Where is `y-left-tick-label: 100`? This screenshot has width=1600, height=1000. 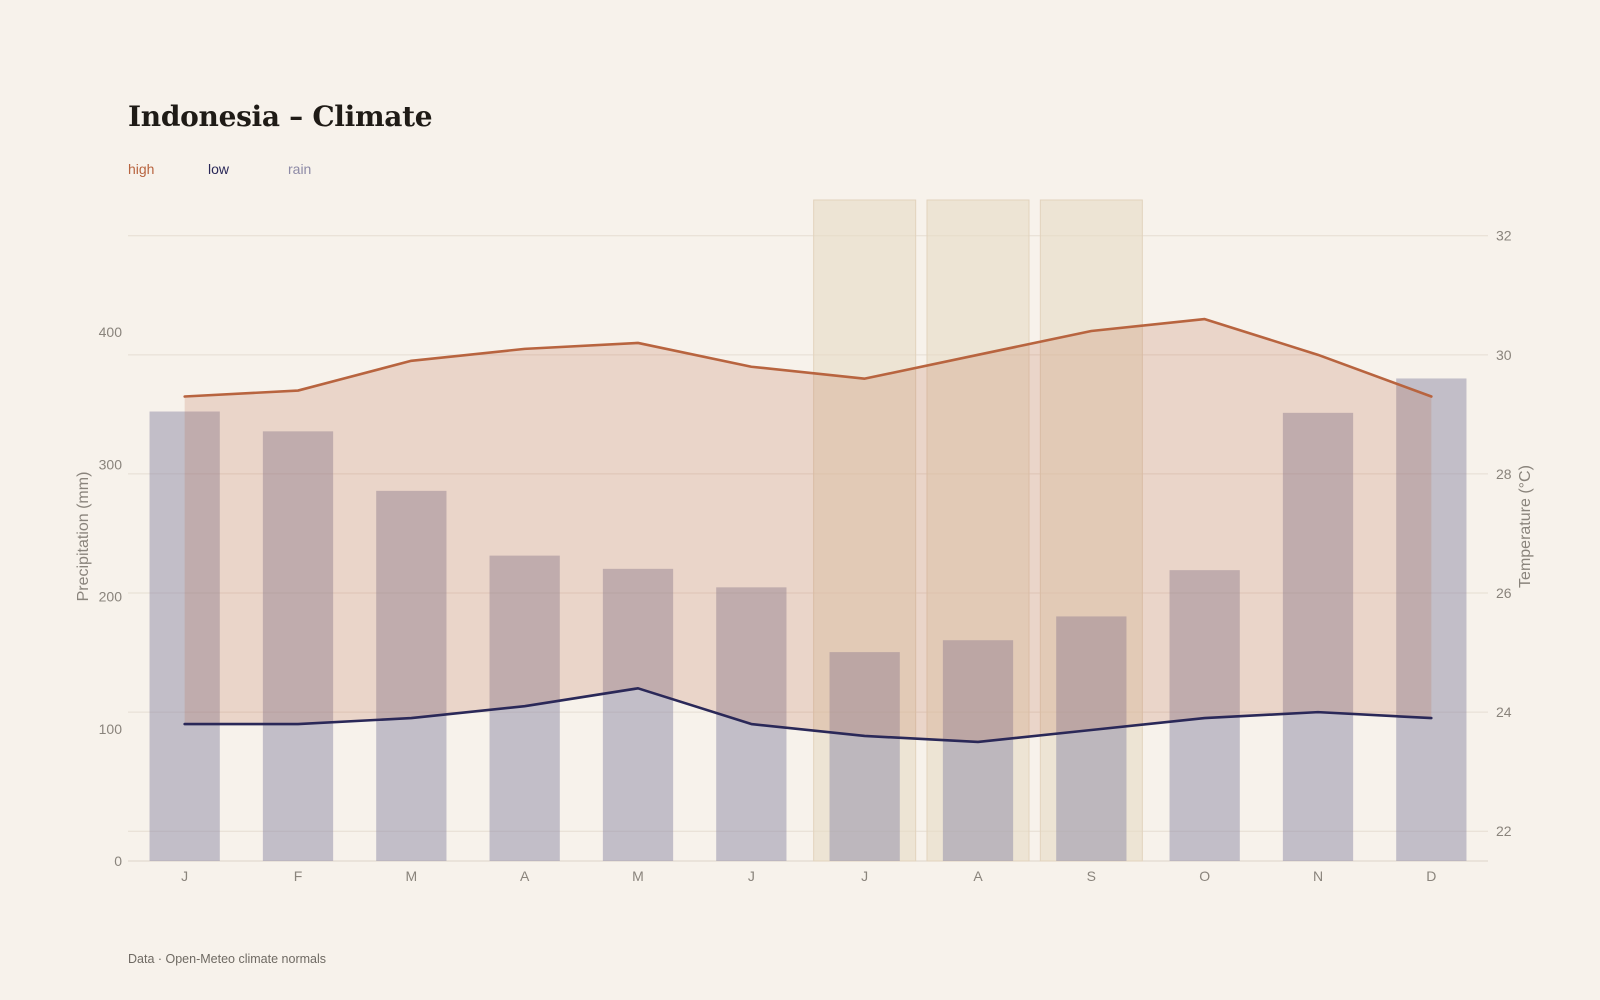 y-left-tick-label: 100 is located at coordinates (111, 729).